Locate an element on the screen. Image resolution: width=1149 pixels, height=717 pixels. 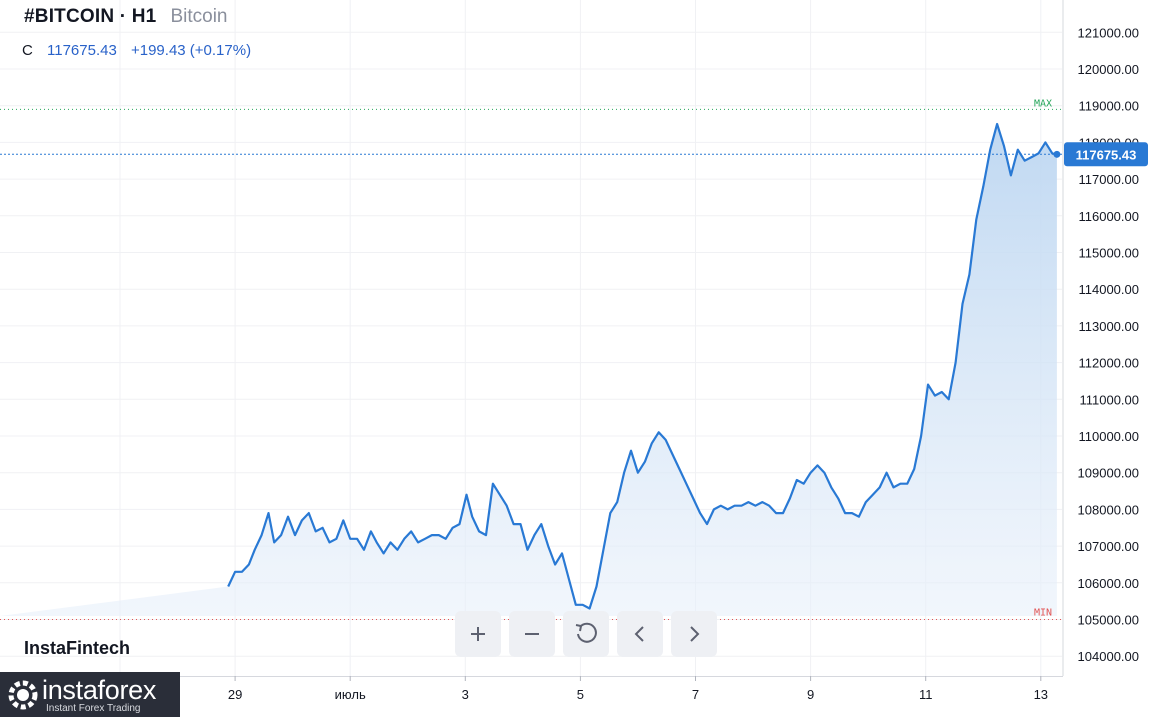
chevron-left-icon is located at coordinates (639, 634).